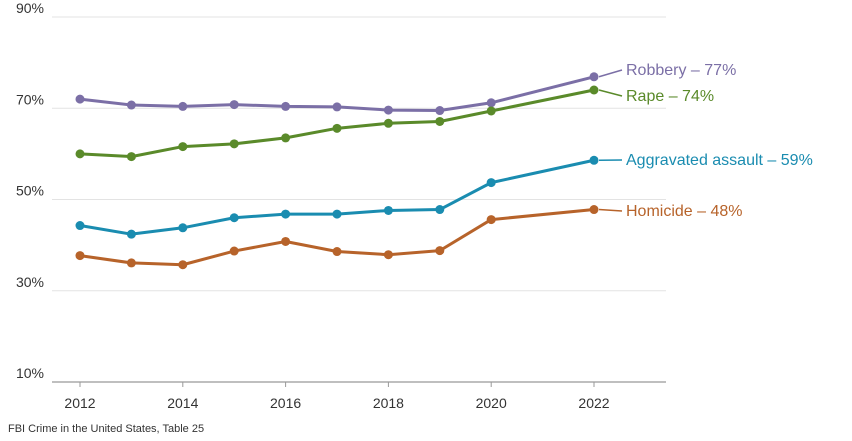 The image size is (852, 441). Describe the element at coordinates (30, 282) in the screenshot. I see `y-tick-label: 30%` at that location.